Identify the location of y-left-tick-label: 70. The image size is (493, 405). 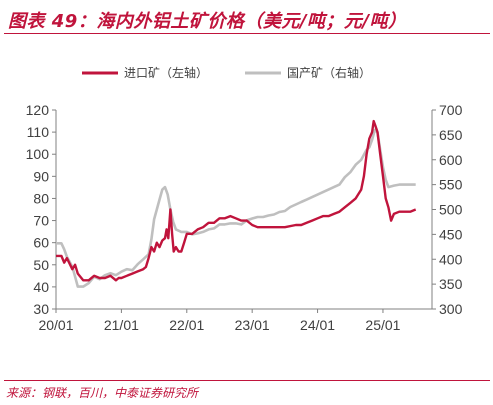
(41, 221).